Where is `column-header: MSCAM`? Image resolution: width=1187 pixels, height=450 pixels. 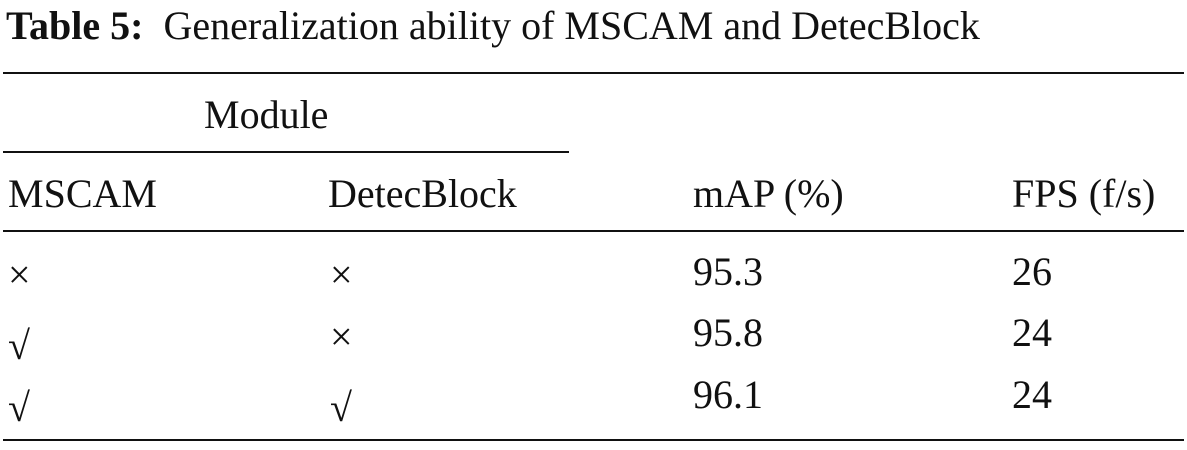 column-header: MSCAM is located at coordinates (82, 193).